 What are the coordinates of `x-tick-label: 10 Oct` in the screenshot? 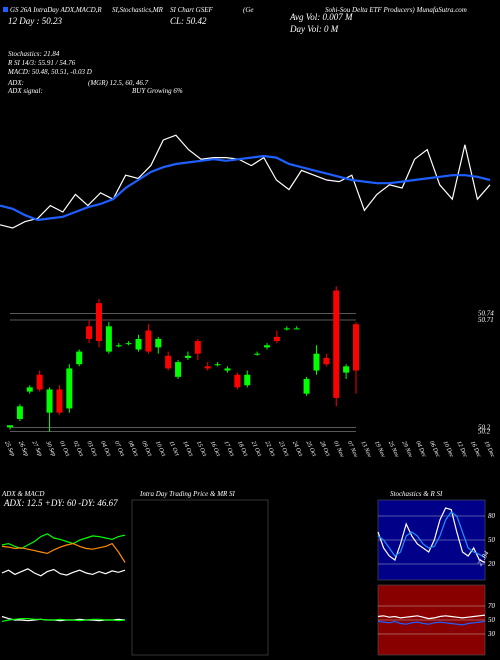 It's located at (160, 448).